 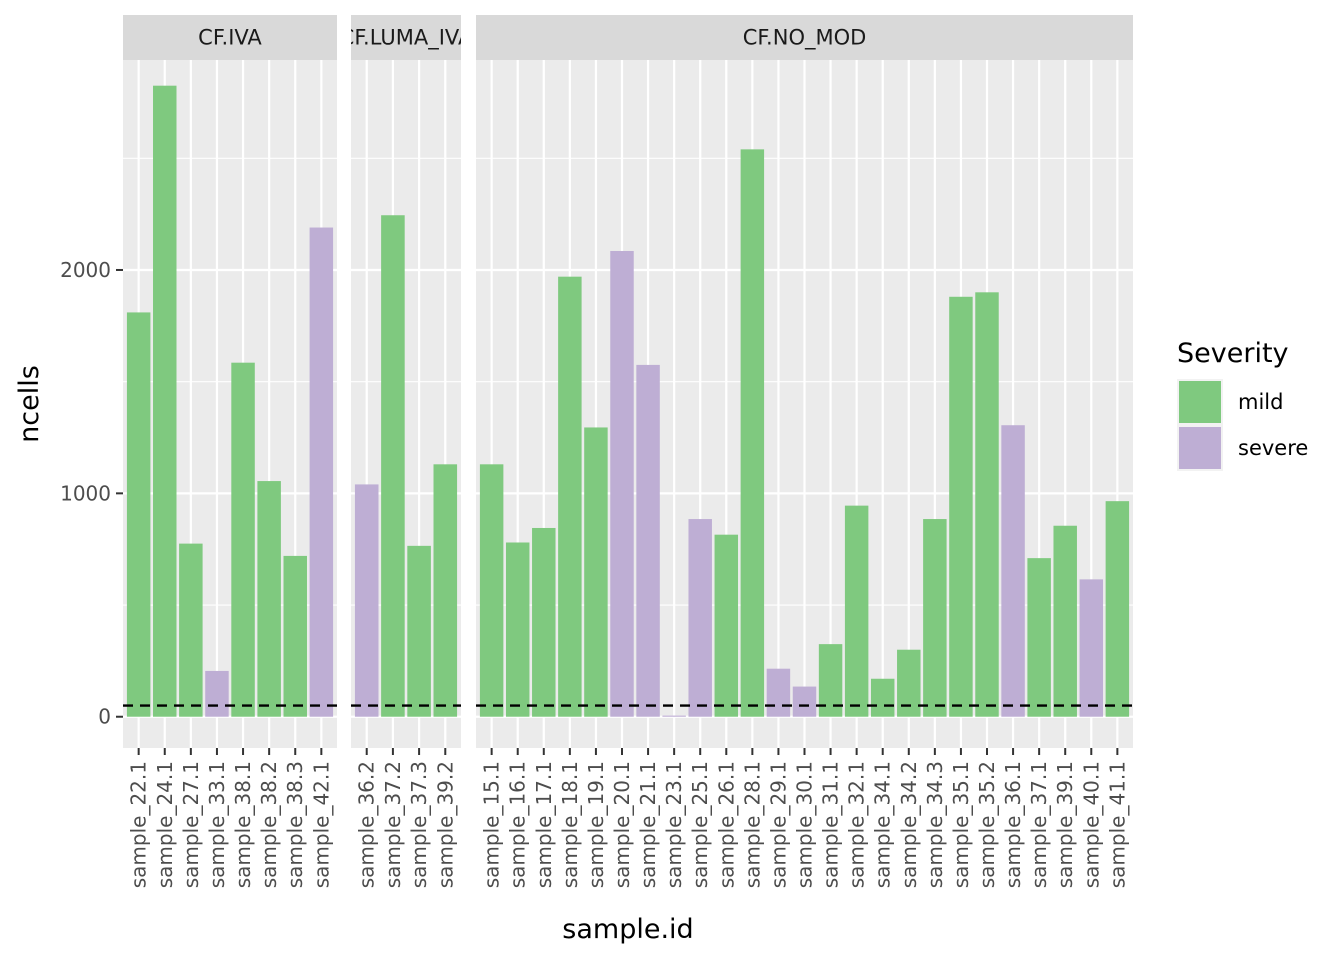 I want to click on legend-key-severe, so click(x=1200, y=448).